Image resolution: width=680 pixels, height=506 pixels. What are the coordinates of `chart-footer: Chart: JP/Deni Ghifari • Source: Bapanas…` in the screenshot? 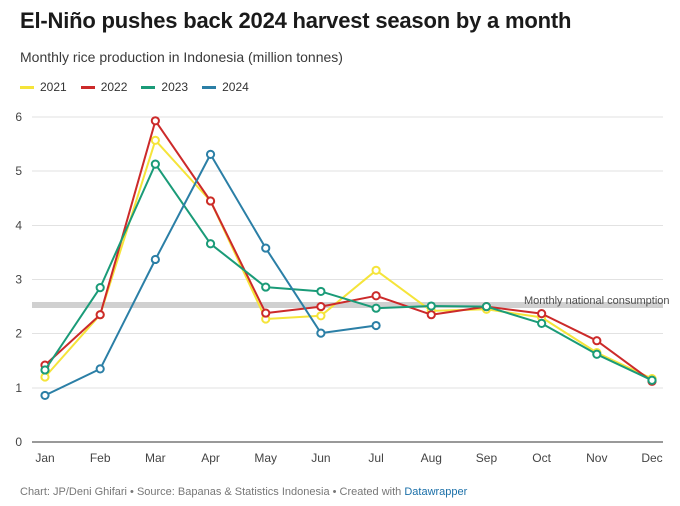 It's located at (243, 492).